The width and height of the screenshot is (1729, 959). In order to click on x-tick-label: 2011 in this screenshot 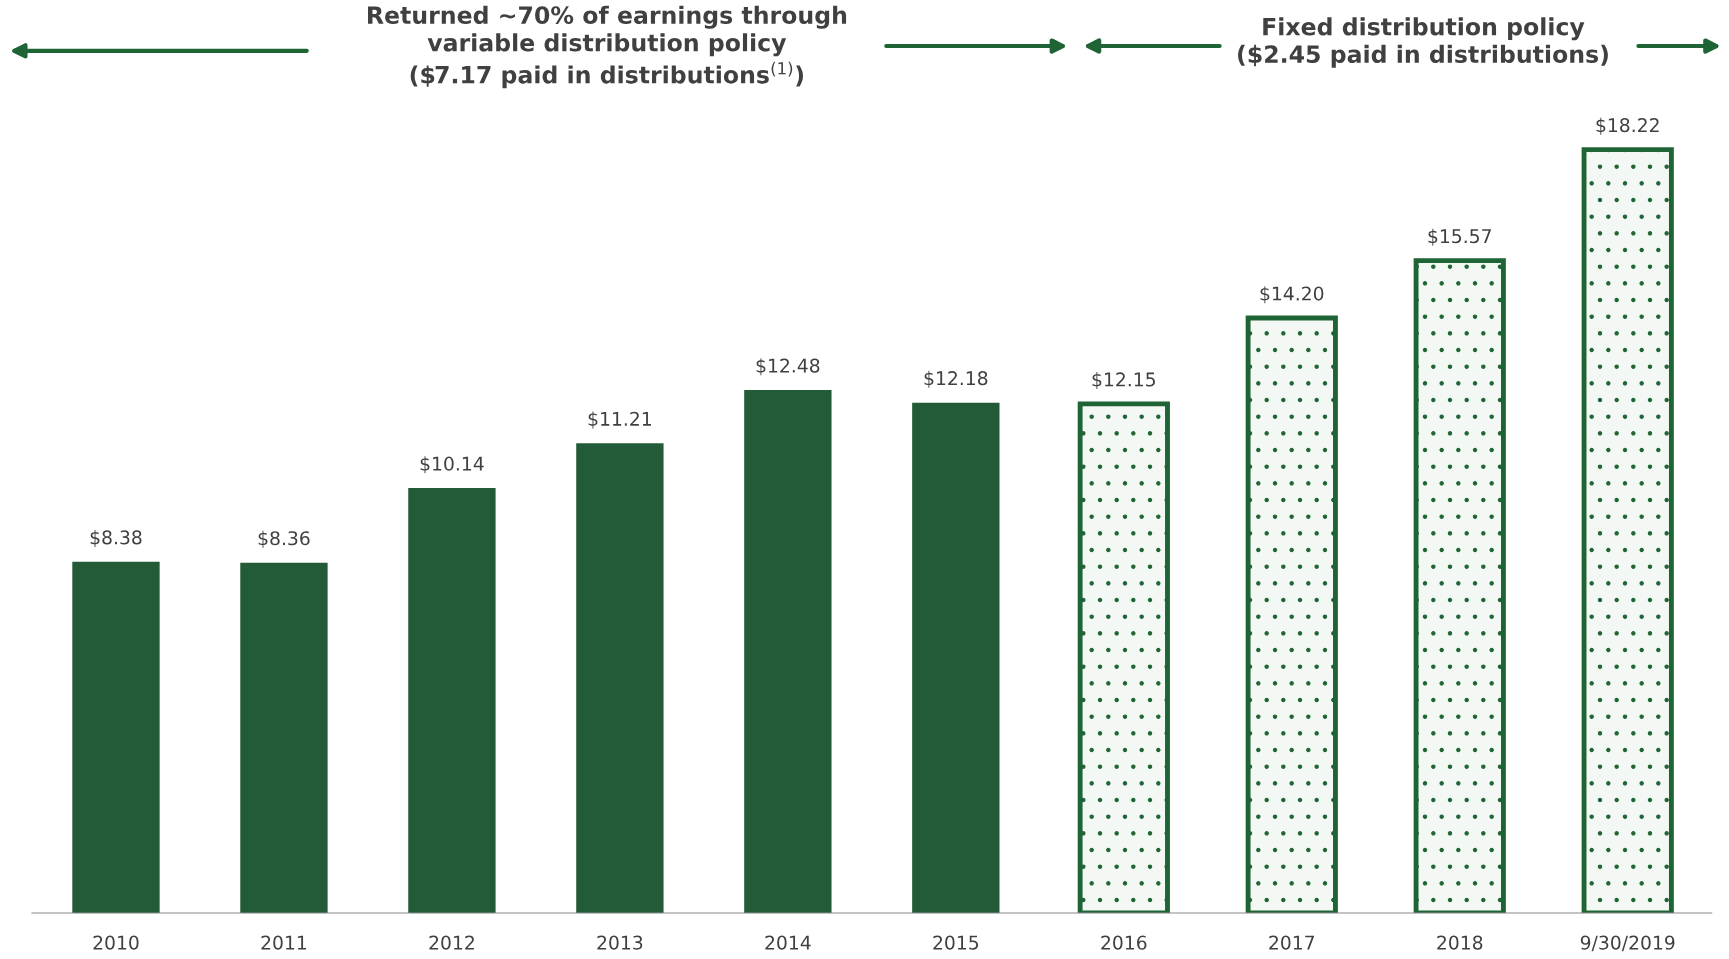, I will do `click(284, 942)`.